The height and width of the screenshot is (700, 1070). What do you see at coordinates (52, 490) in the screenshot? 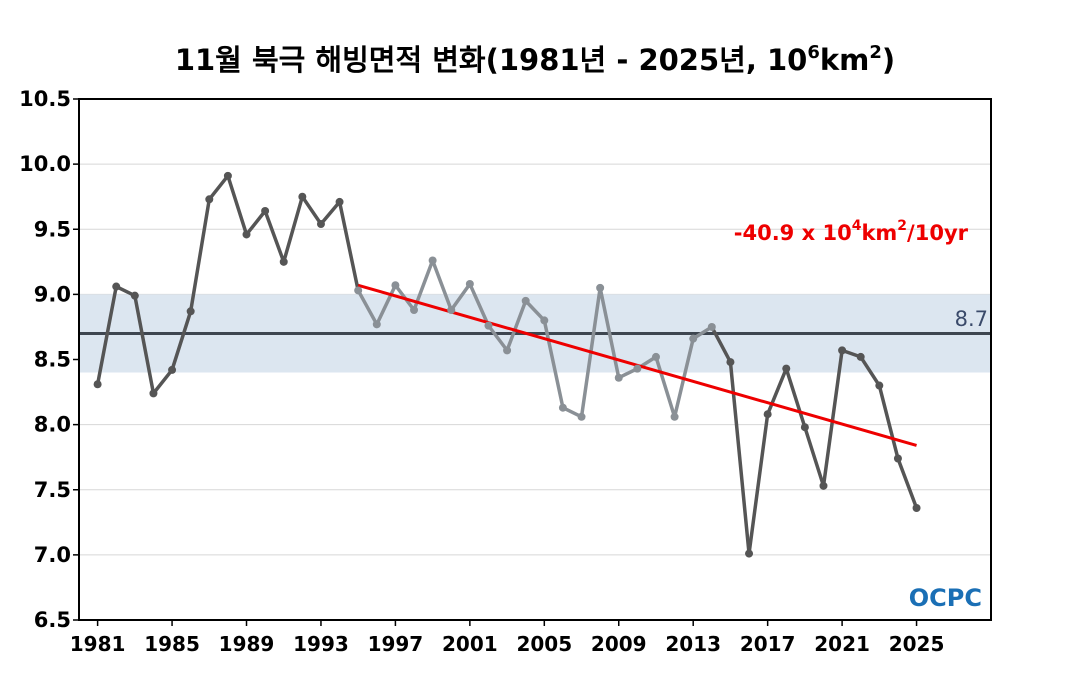
I see `y-tick-label: 7.5` at bounding box center [52, 490].